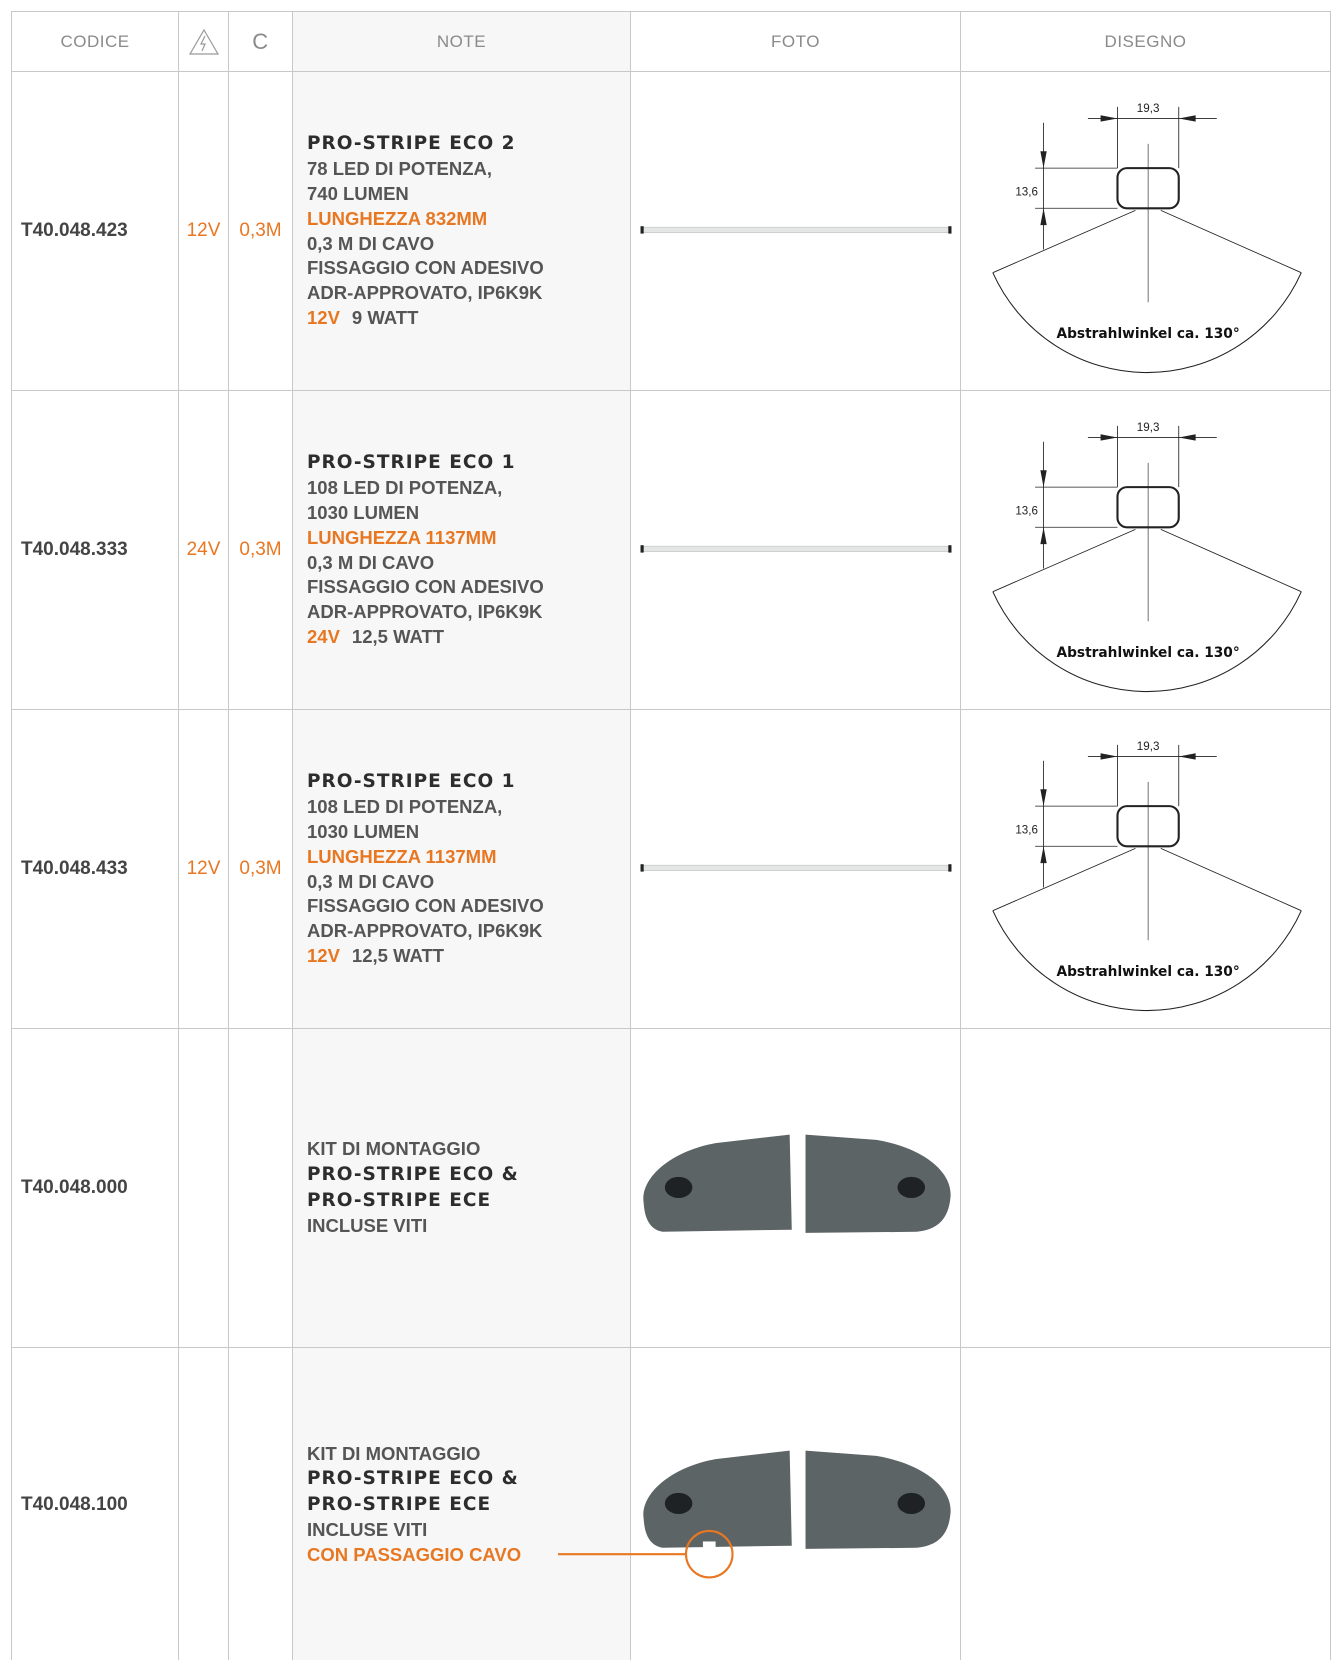 This screenshot has height=1660, width=1331. Describe the element at coordinates (95, 1504) in the screenshot. I see `product-code: T40.048.100` at that location.